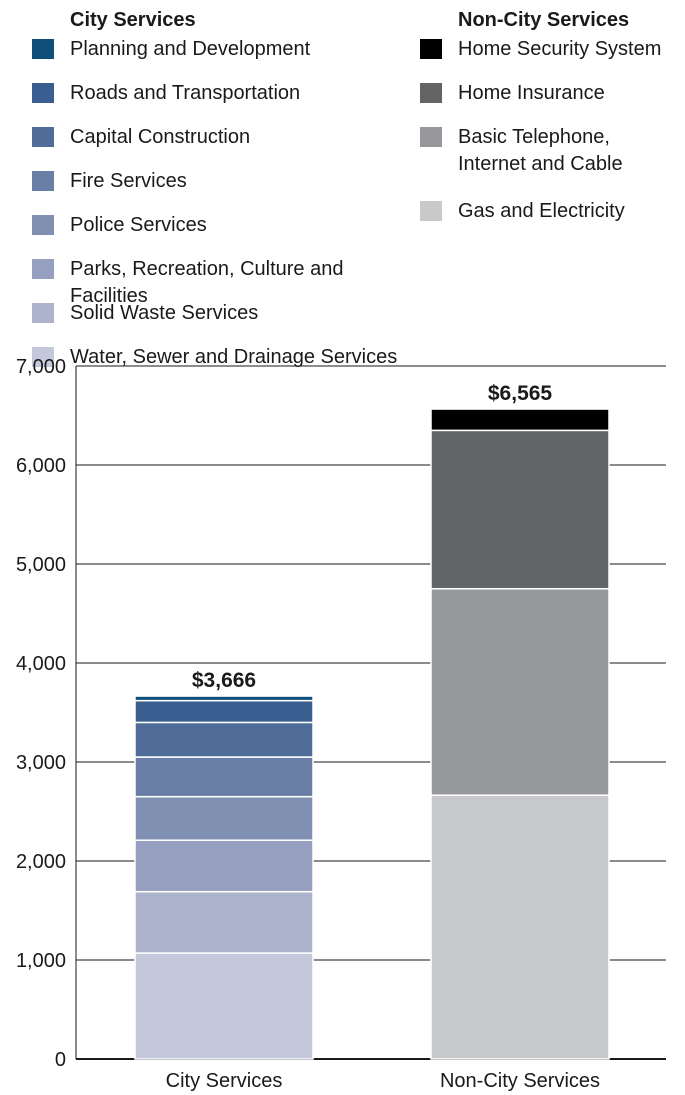  Describe the element at coordinates (138, 225) in the screenshot. I see `legend-label: Police Services` at that location.